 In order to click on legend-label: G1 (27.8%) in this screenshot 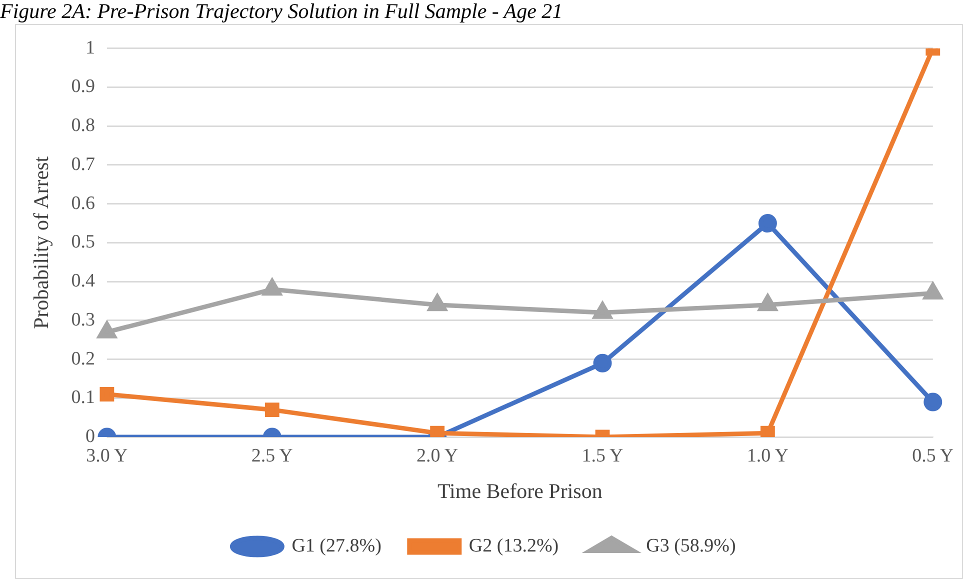, I will do `click(337, 545)`.